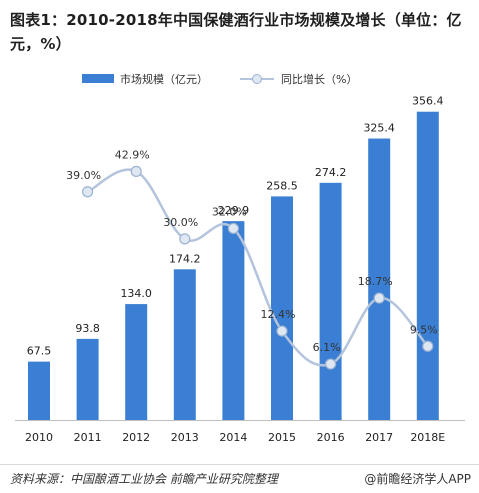  I want to click on bar-value-label-2012: 134.0, so click(136, 293).